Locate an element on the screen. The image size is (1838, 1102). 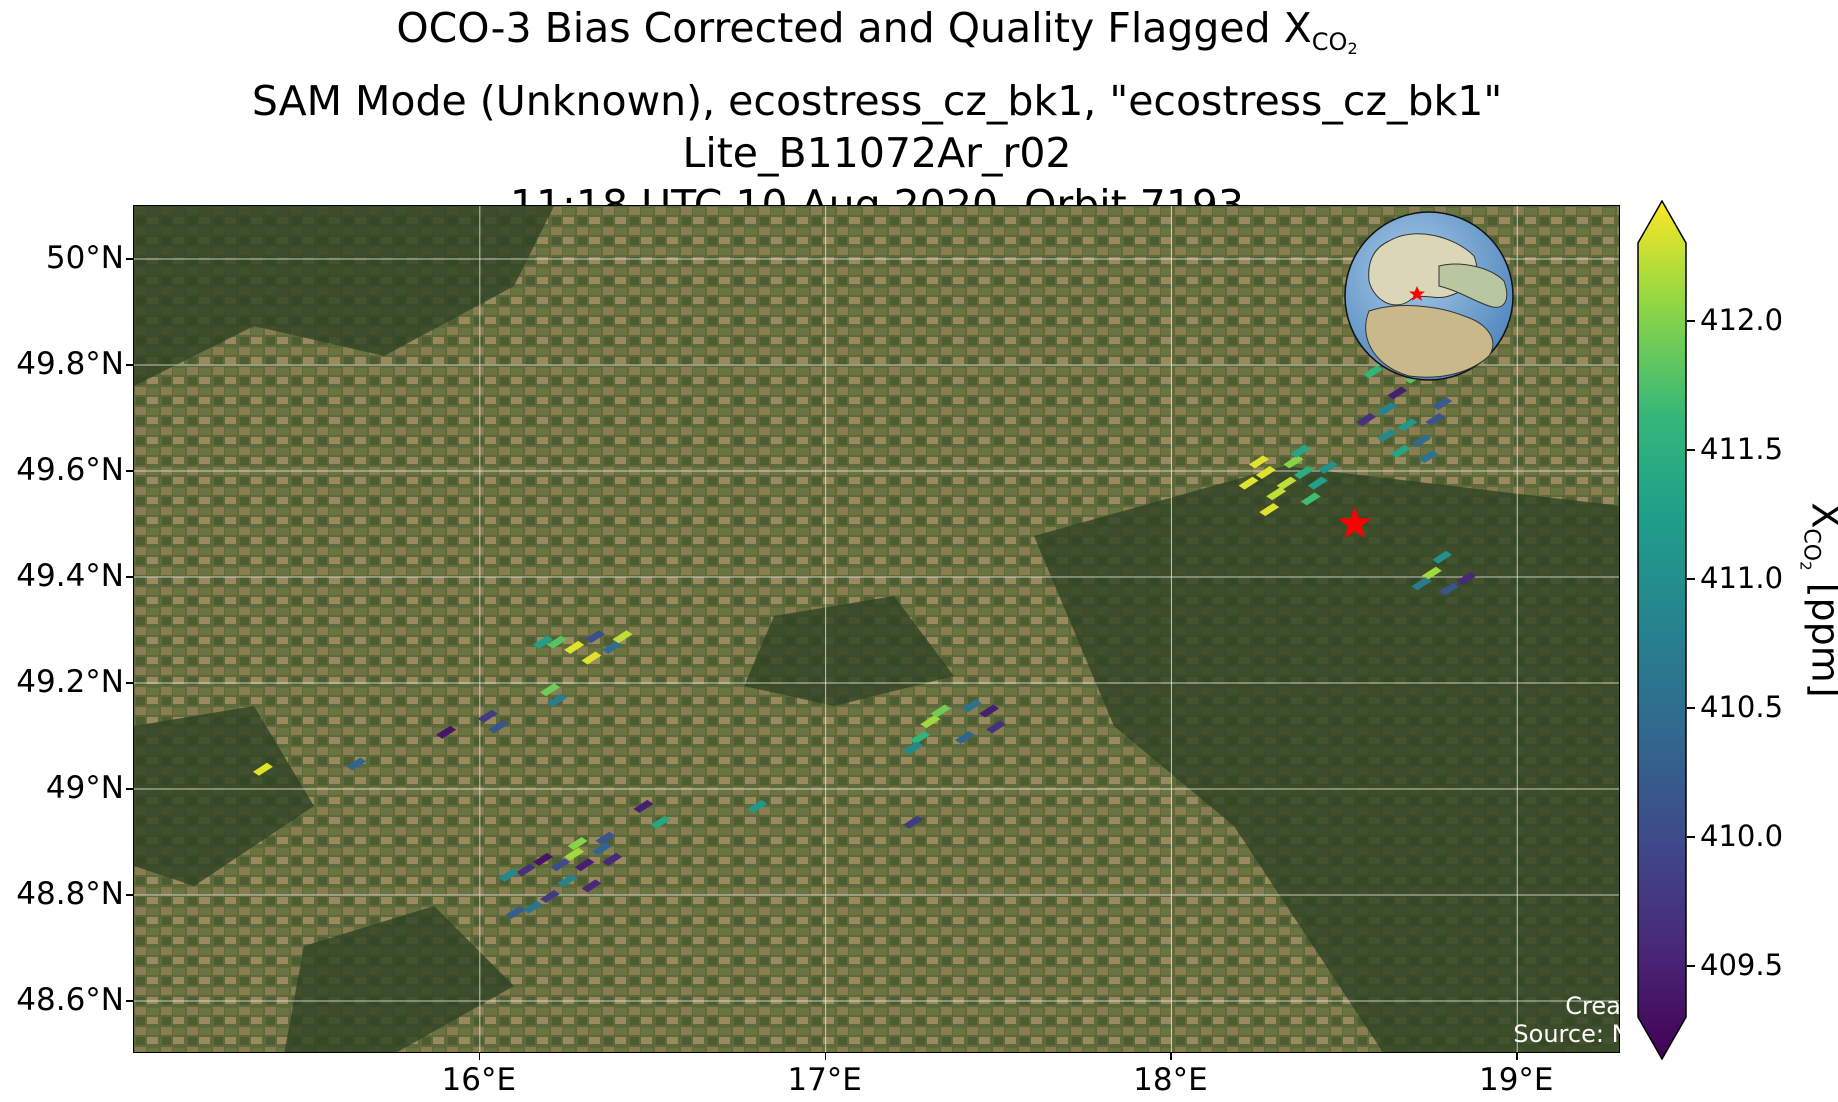
longitude-label: 16°E is located at coordinates (479, 1080).